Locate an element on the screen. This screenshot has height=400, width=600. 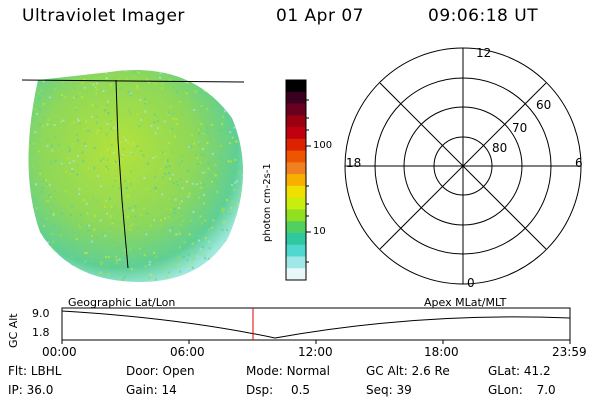
timeline-xtick-2359: 23:59 is located at coordinates (569, 352).